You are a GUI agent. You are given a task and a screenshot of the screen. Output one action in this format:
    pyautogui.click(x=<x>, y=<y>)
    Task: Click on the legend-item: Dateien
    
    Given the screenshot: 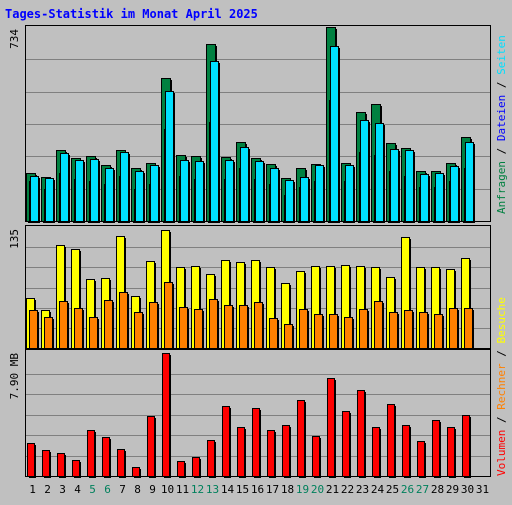 What is the action you would take?
    pyautogui.click(x=501, y=118)
    